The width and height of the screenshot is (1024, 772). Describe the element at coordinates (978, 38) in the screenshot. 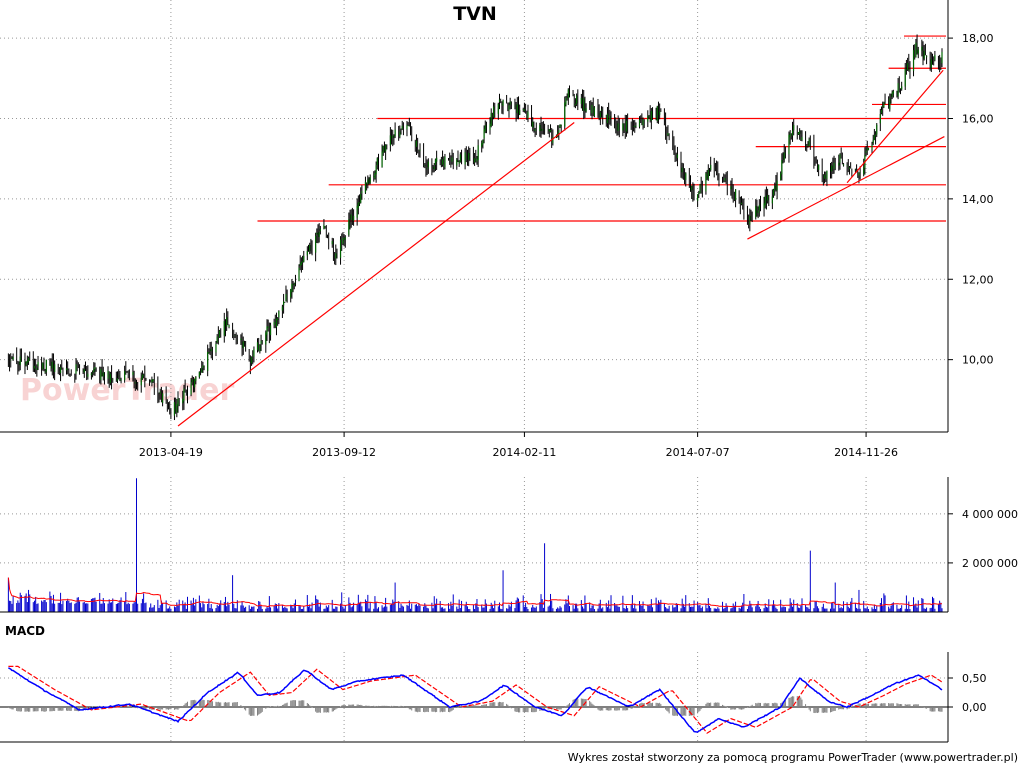

I see `y-tick-label: 18,00` at that location.